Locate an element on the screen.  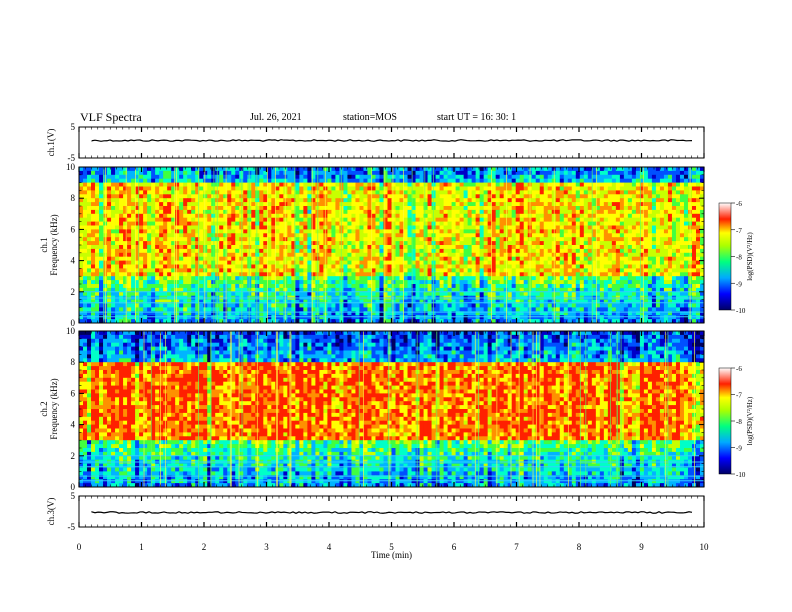
y-axis-label: ch.1(V) is located at coordinates (51, 143).